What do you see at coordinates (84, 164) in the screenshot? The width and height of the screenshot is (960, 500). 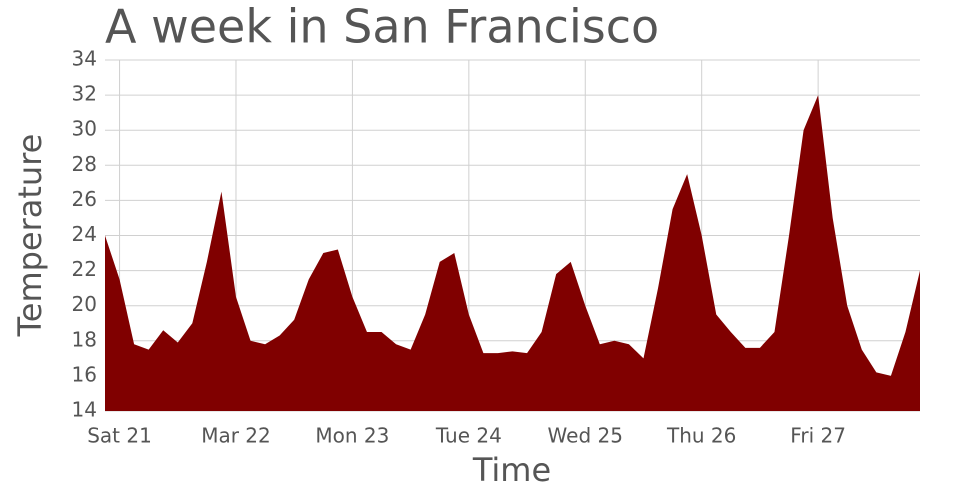 I see `y-tick-label: 28` at bounding box center [84, 164].